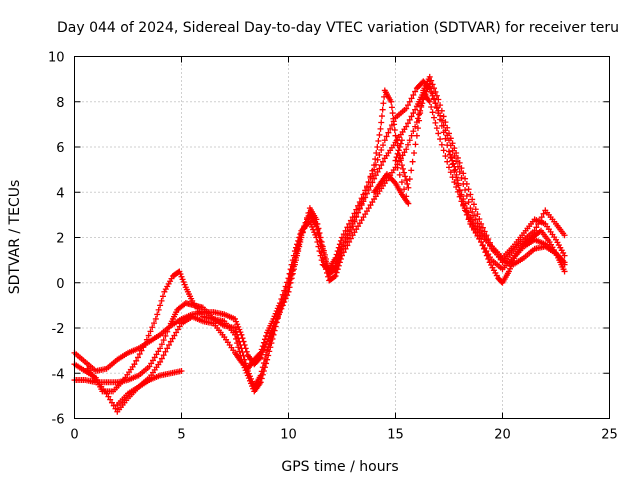 The width and height of the screenshot is (640, 480). Describe the element at coordinates (60, 284) in the screenshot. I see `y-tick-label: 0` at that location.